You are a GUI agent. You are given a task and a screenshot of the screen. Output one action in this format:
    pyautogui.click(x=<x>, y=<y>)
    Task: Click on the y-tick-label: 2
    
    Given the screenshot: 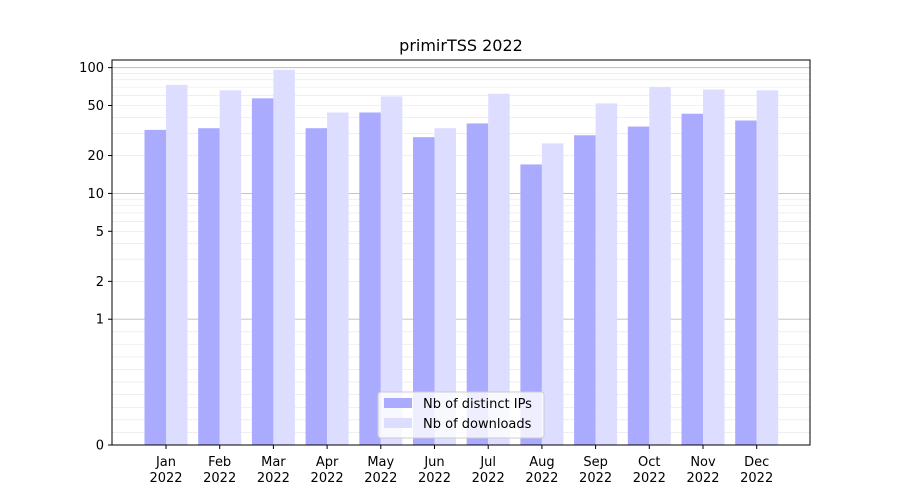 What is the action you would take?
    pyautogui.click(x=100, y=282)
    